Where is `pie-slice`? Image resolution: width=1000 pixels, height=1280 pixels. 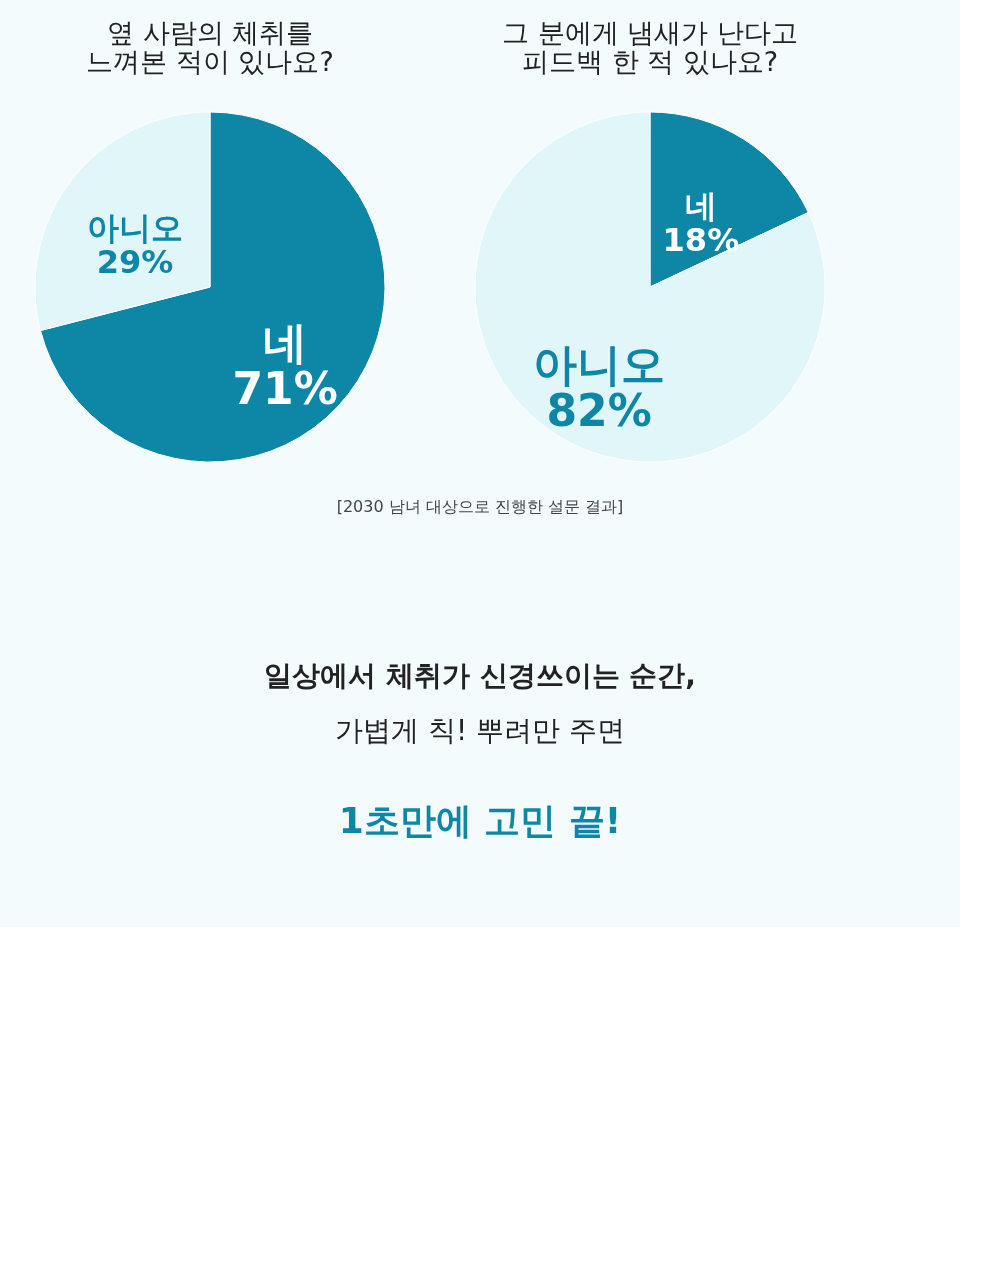 pie-slice is located at coordinates (650, 287).